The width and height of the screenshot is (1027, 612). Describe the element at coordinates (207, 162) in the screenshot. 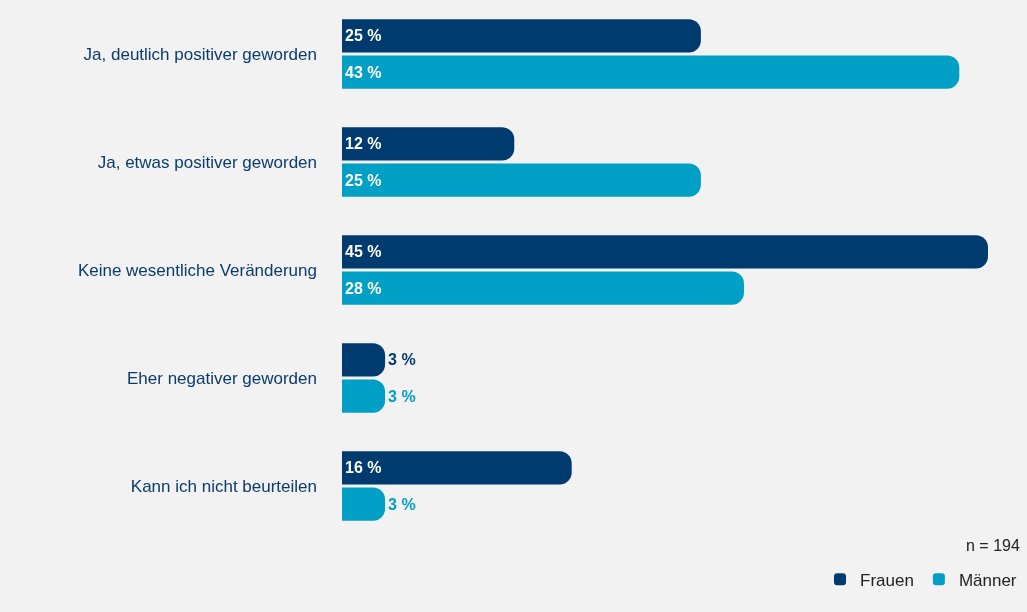

I see `y-tick-label: Ja, etwas positiver geworden` at that location.